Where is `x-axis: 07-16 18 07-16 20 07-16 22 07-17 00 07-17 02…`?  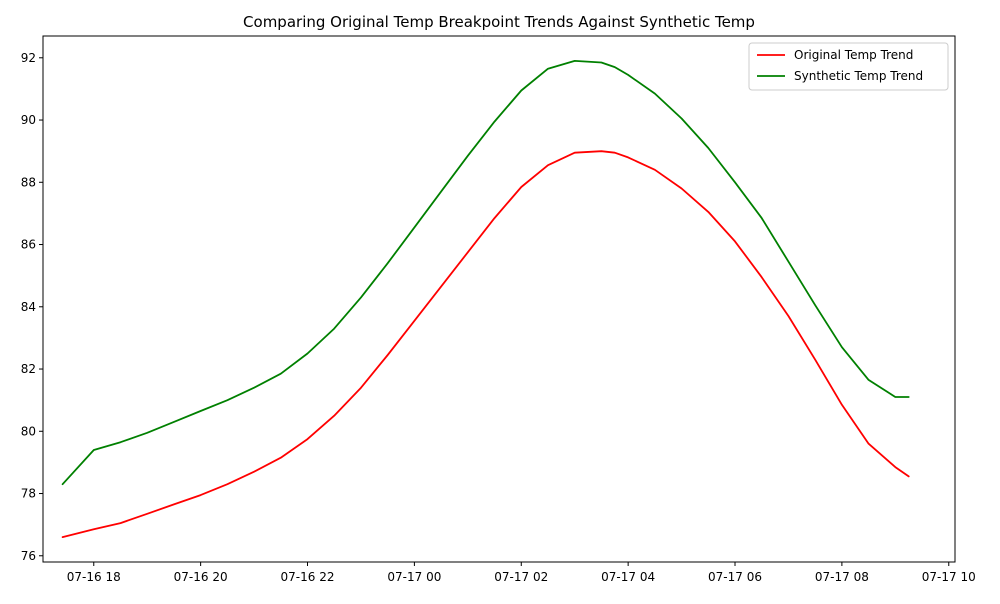
x-axis: 07-16 18 07-16 20 07-16 22 07-17 00 07-17 02… is located at coordinates (521, 573).